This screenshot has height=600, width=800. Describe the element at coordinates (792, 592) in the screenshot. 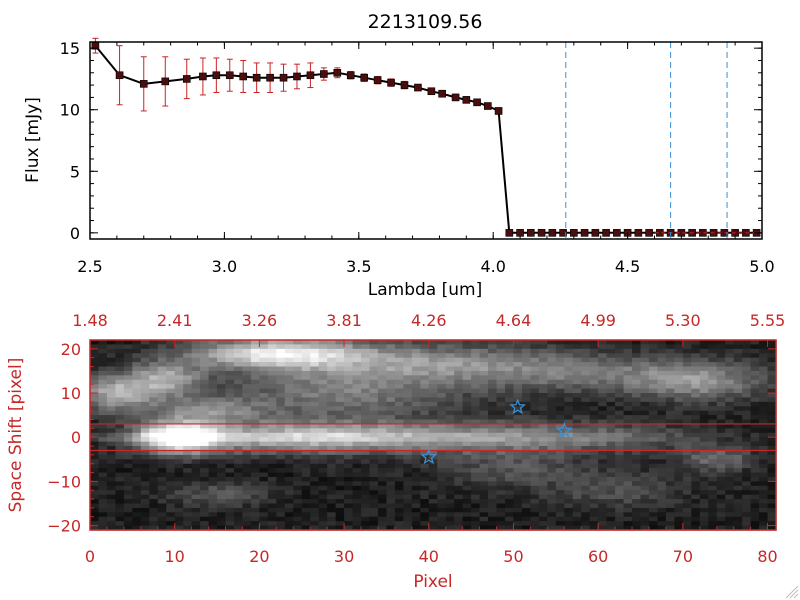

I see `resize-grip-icon` at that location.